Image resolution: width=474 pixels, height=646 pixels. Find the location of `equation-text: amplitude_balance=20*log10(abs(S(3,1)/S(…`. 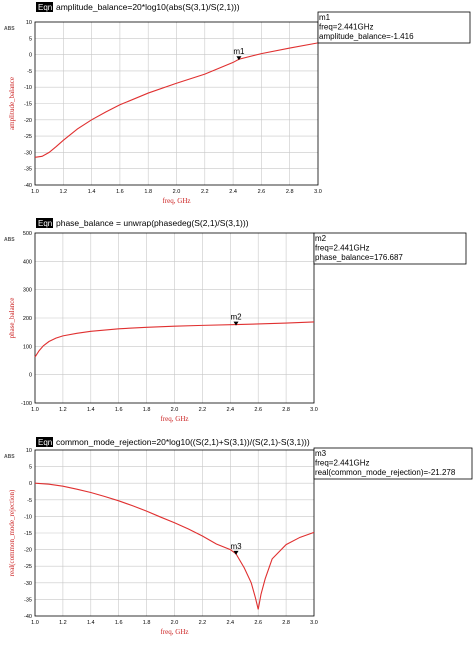

equation-text: amplitude_balance=20*log10(abs(S(3,1)/S(… is located at coordinates (148, 7).